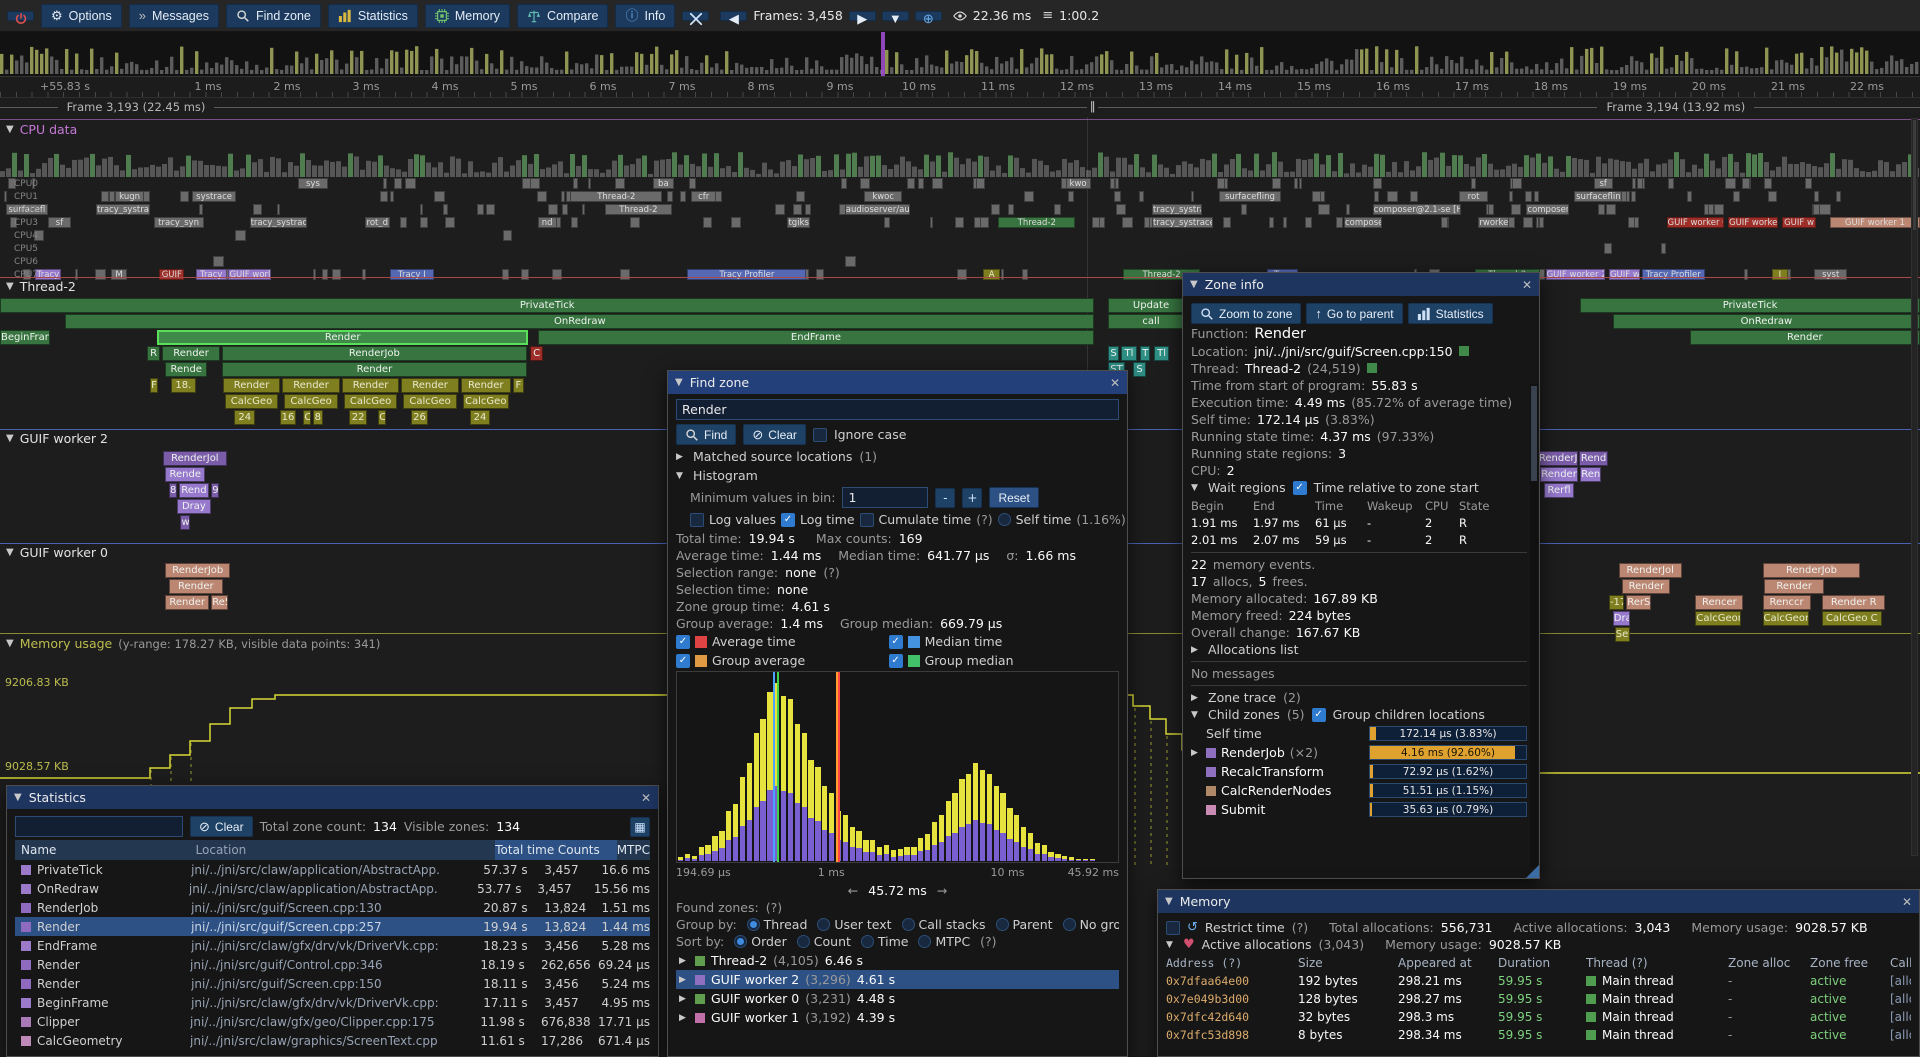 The image size is (1920, 1057). I want to click on column-counts: Counts, so click(587, 850).